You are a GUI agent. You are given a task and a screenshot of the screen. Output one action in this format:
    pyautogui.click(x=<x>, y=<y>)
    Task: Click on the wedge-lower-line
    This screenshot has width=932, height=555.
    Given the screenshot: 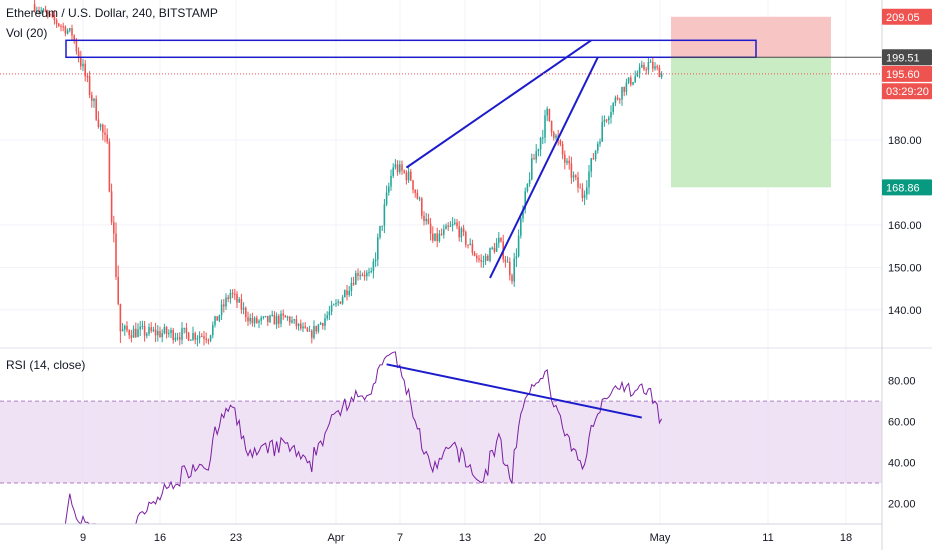 What is the action you would take?
    pyautogui.click(x=544, y=167)
    